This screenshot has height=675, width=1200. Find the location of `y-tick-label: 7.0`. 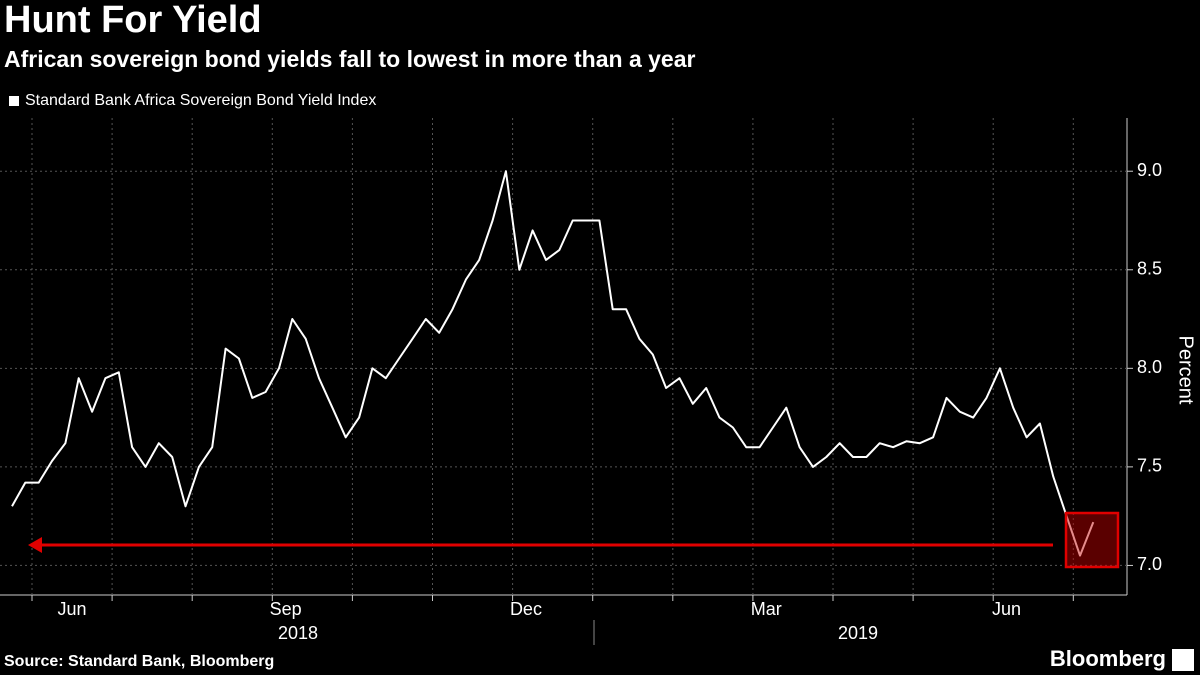

y-tick-label: 7.0 is located at coordinates (1149, 564).